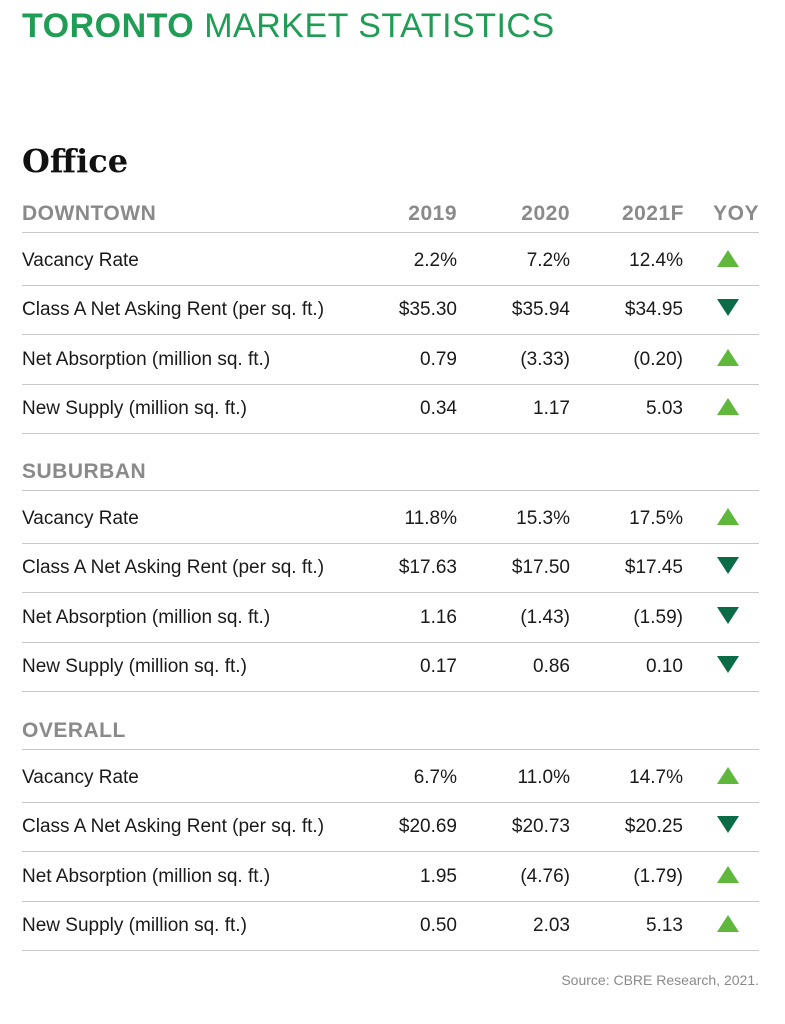 Image resolution: width=785 pixels, height=1024 pixels. I want to click on cell-2021f: 5.03, so click(664, 408).